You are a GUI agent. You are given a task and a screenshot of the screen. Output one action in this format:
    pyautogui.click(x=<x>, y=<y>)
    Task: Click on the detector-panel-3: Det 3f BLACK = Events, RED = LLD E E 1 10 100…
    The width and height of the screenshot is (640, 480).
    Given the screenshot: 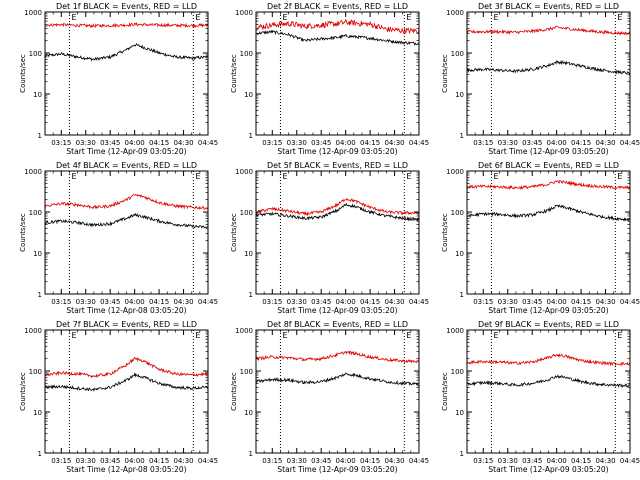 What is the action you would take?
    pyautogui.click(x=540, y=79)
    